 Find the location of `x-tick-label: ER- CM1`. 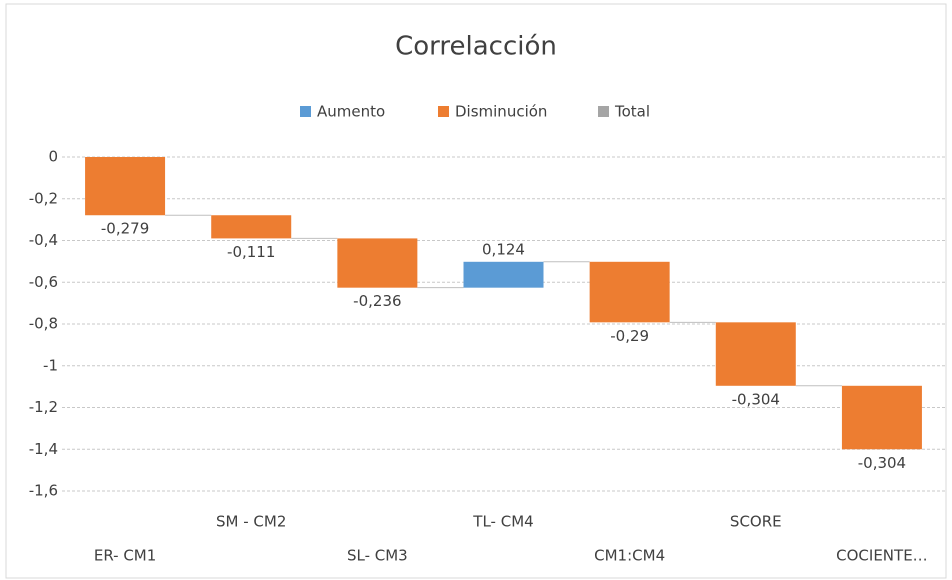

x-tick-label: ER- CM1 is located at coordinates (125, 556).